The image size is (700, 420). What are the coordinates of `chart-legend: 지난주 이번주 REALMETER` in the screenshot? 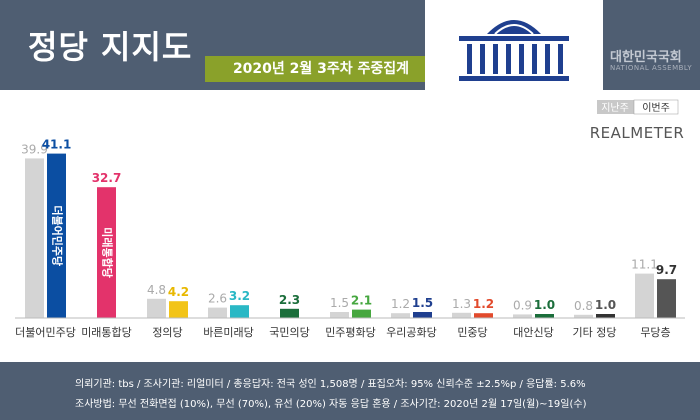 It's located at (637, 120).